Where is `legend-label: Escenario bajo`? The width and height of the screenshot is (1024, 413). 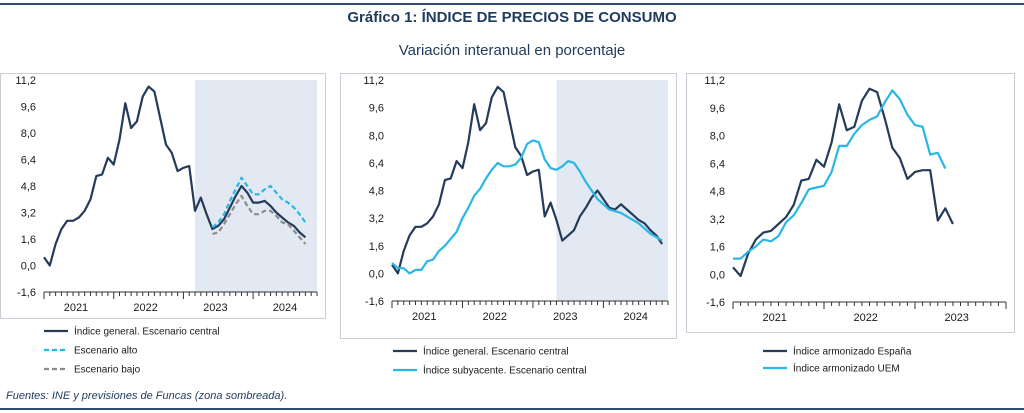 legend-label: Escenario bajo is located at coordinates (107, 370).